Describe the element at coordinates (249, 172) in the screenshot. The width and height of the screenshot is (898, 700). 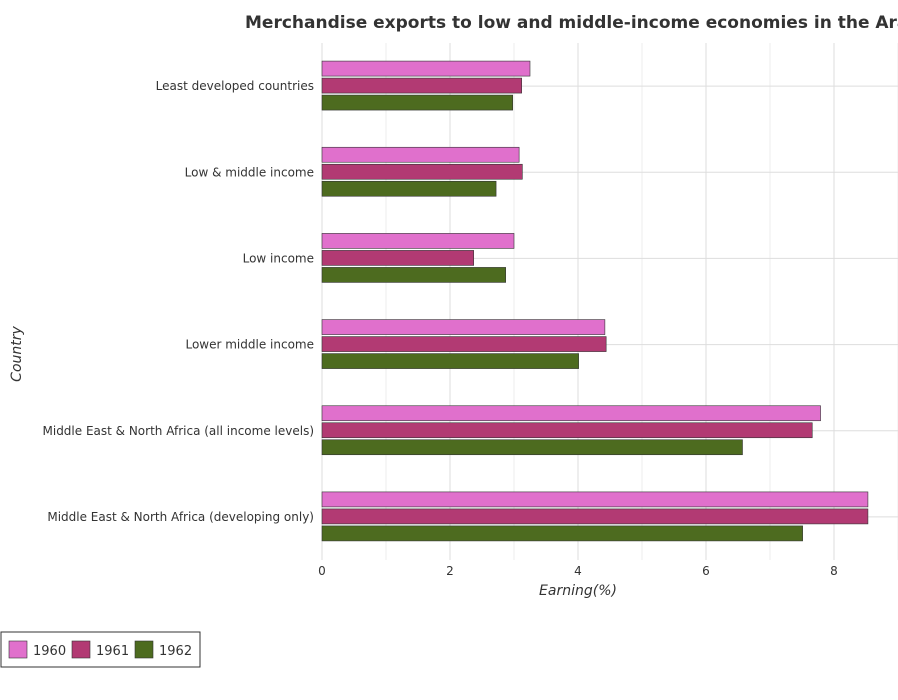
I see `y-tick-label: Low & middle income` at that location.